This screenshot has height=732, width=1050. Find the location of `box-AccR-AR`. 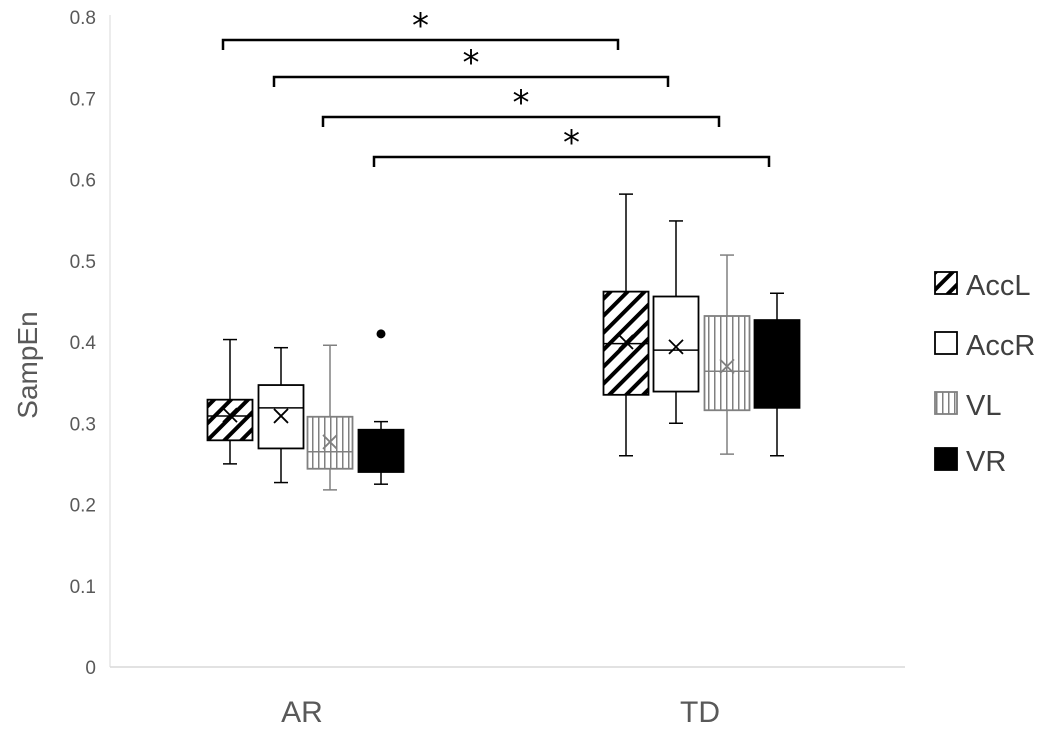

box-AccR-AR is located at coordinates (281, 415).